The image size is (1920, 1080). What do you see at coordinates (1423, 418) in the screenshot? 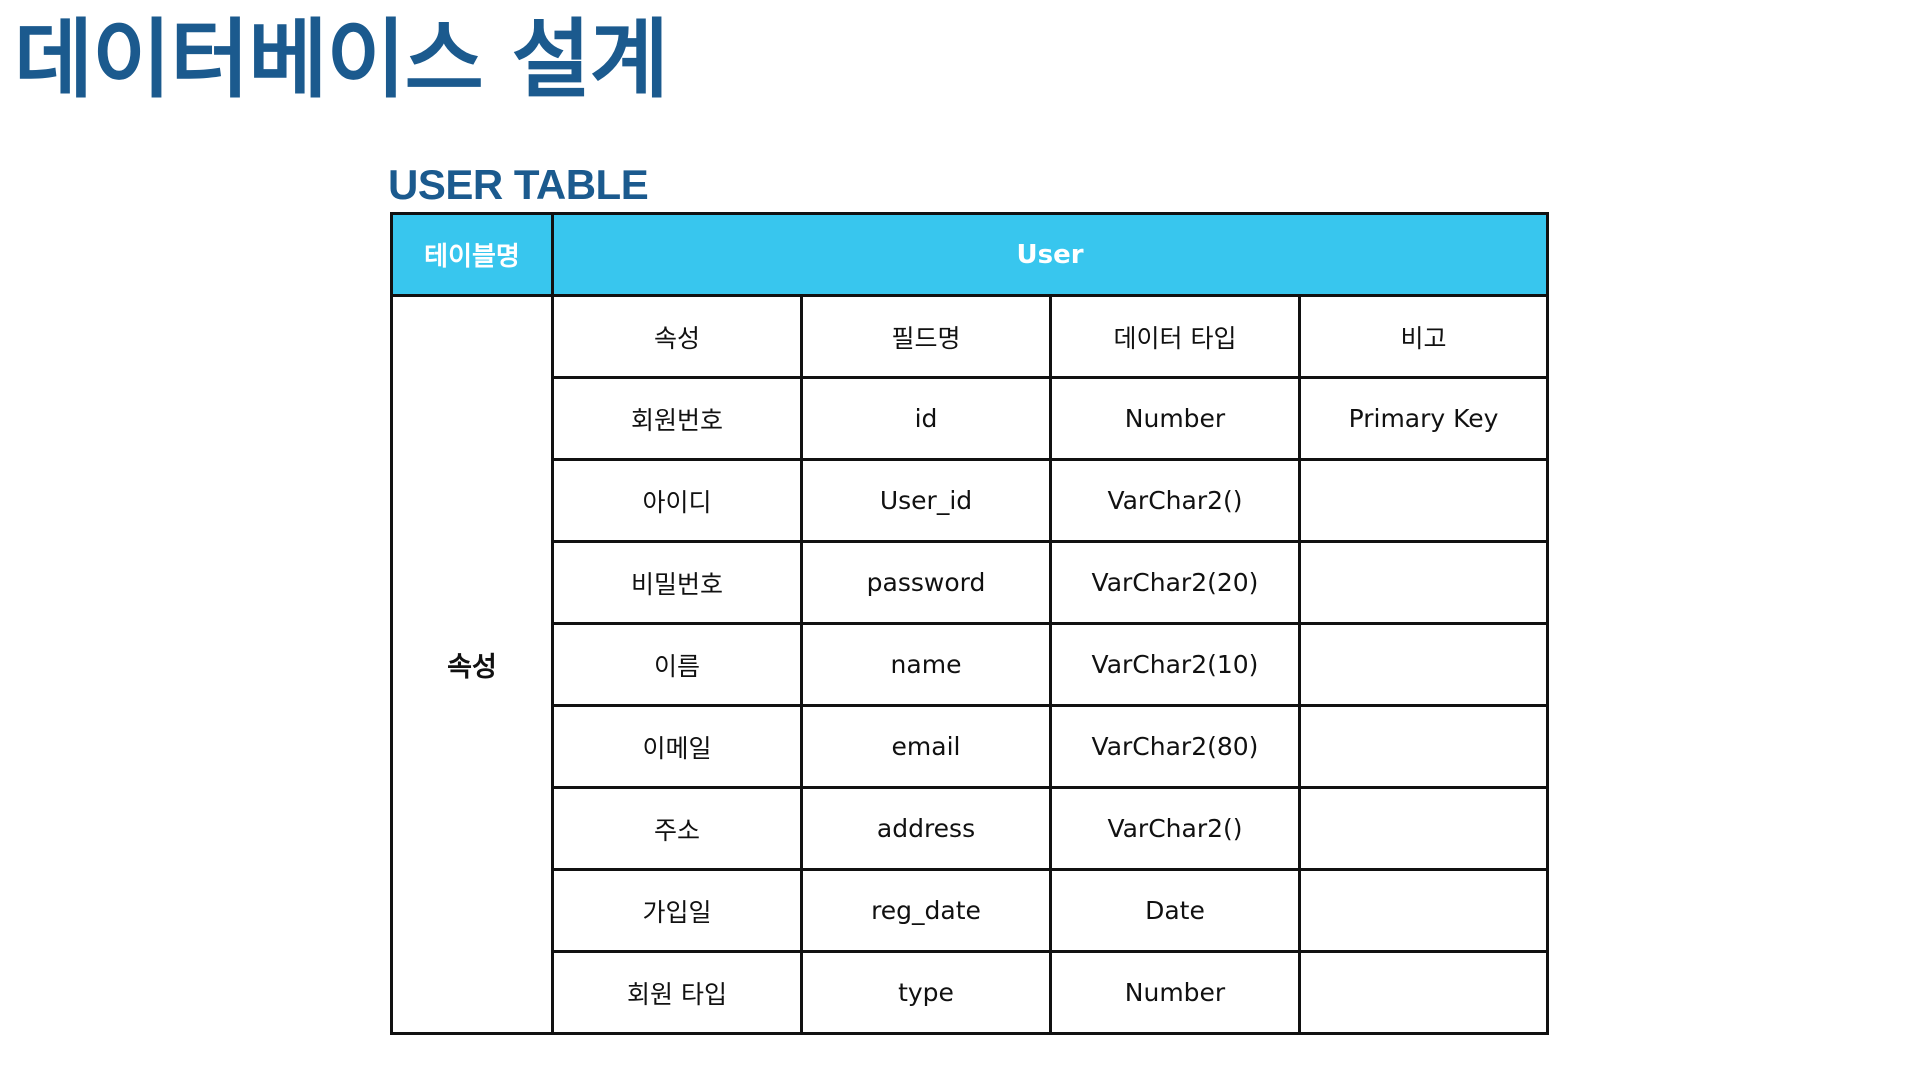
I see `note-cell: Primary Key` at bounding box center [1423, 418].